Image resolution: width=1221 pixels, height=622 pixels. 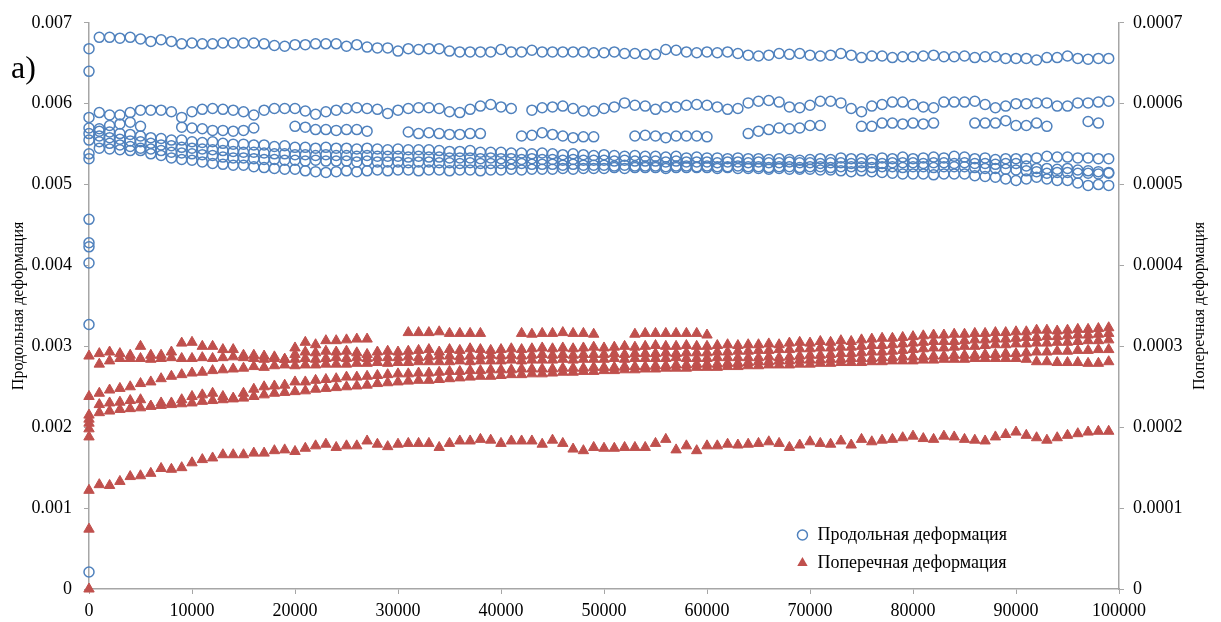 I want to click on x-tick-label: 40000, so click(x=501, y=609).